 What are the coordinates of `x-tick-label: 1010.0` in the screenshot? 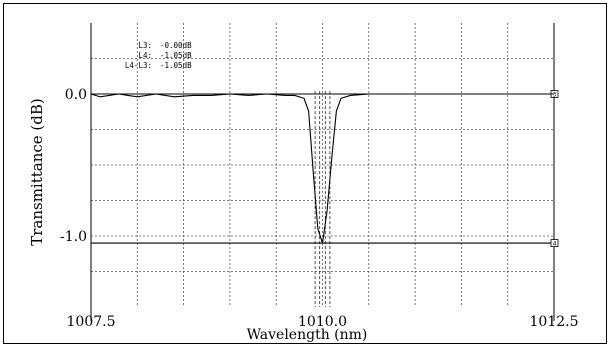 It's located at (322, 322).